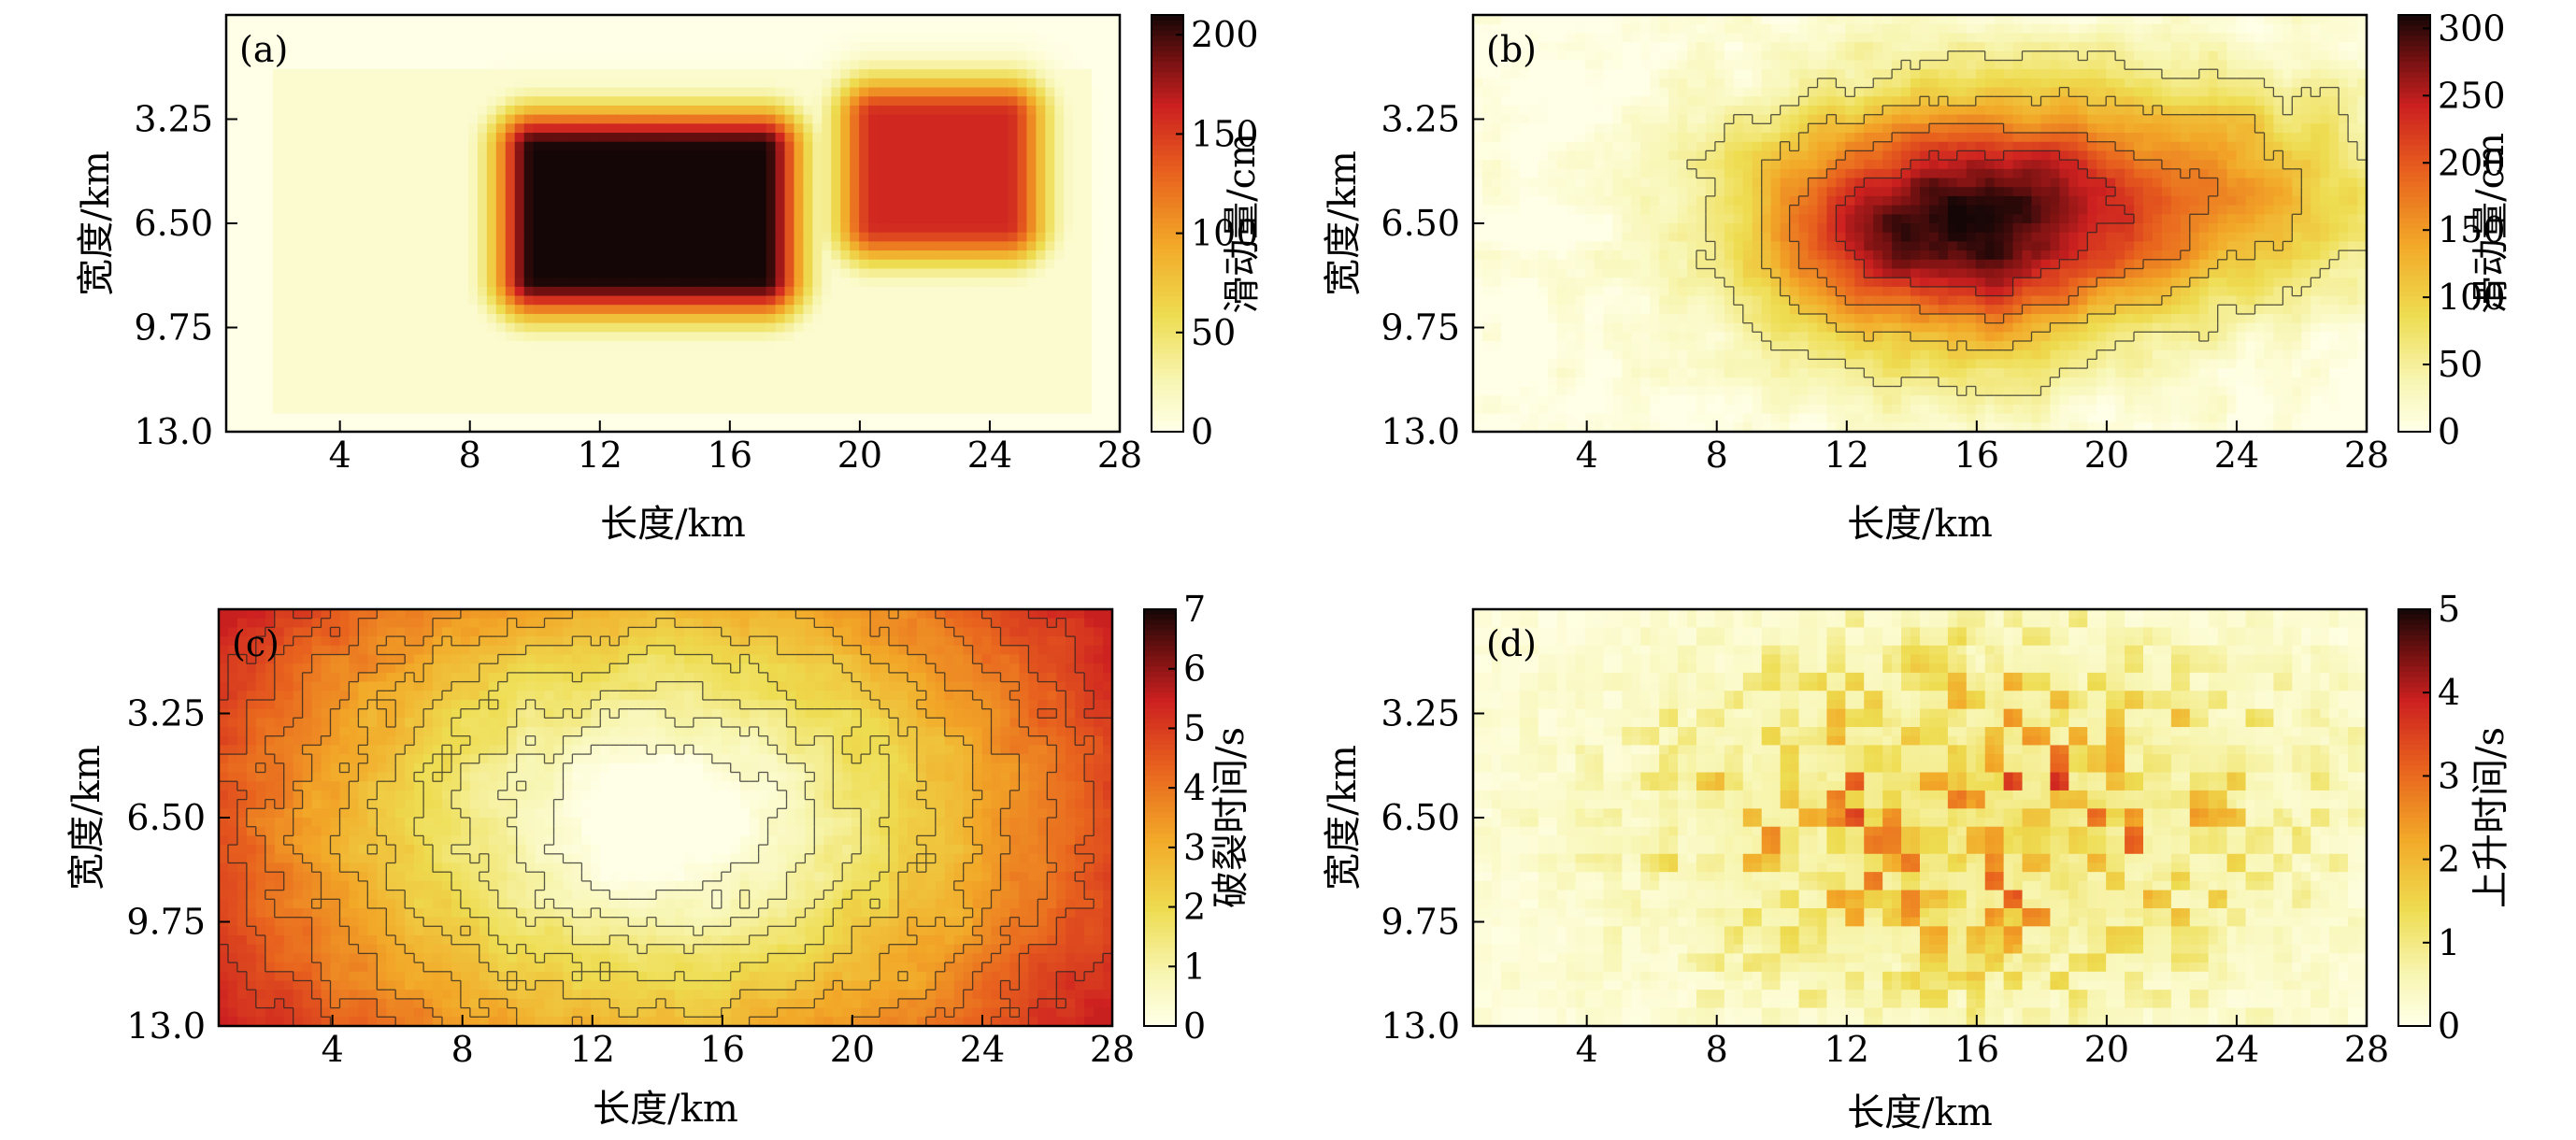 This screenshot has width=2576, height=1140. Describe the element at coordinates (1167, 179) in the screenshot. I see `colorbar-swatch` at that location.